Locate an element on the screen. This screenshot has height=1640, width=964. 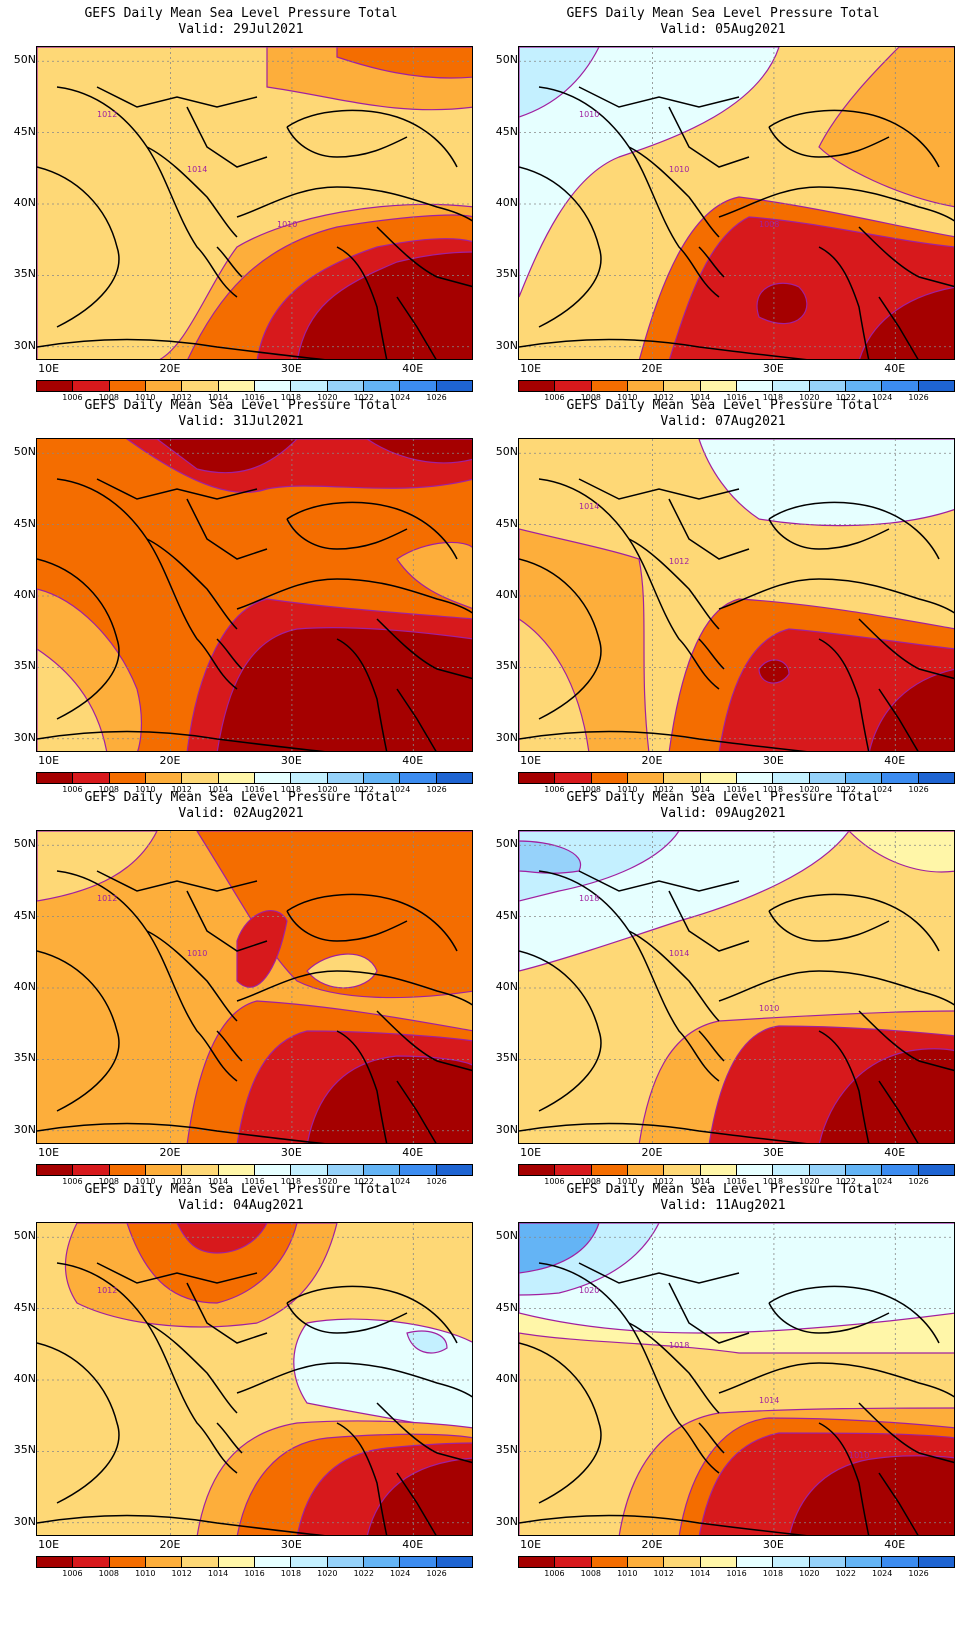
colorbar-label: 1008 is located at coordinates (109, 1181).